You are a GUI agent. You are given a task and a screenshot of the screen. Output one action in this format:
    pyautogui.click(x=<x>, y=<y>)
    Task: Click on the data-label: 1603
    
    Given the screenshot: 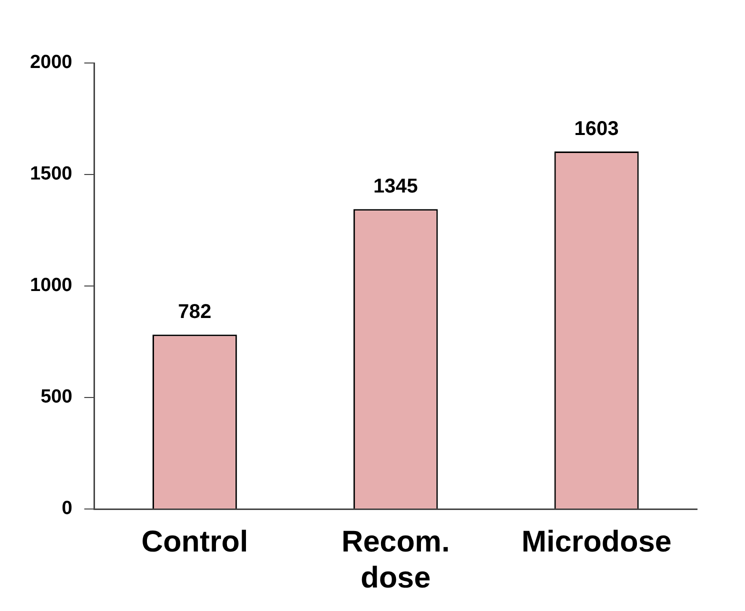 What is the action you would take?
    pyautogui.click(x=596, y=129)
    